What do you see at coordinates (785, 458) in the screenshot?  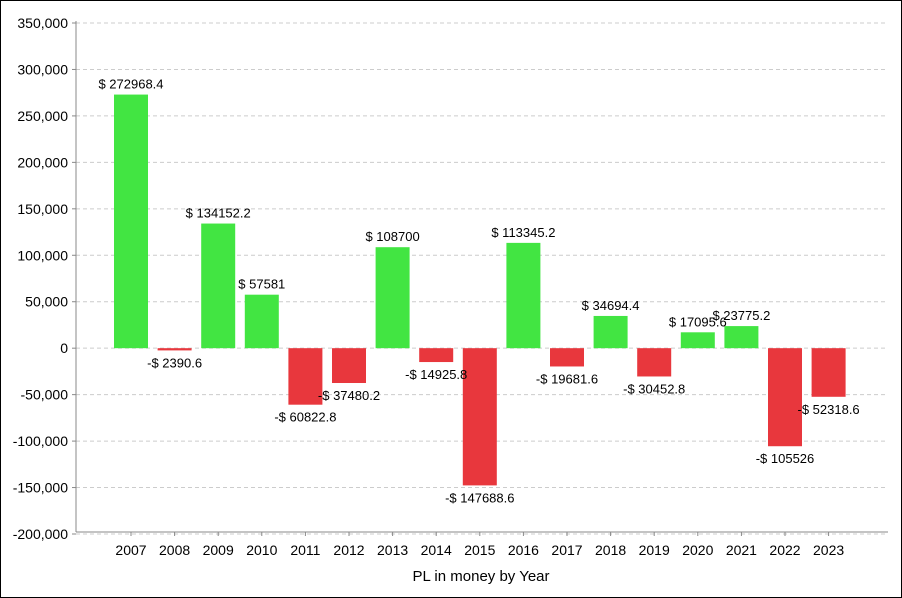 I see `data-label-2022: -$ 105526` at bounding box center [785, 458].